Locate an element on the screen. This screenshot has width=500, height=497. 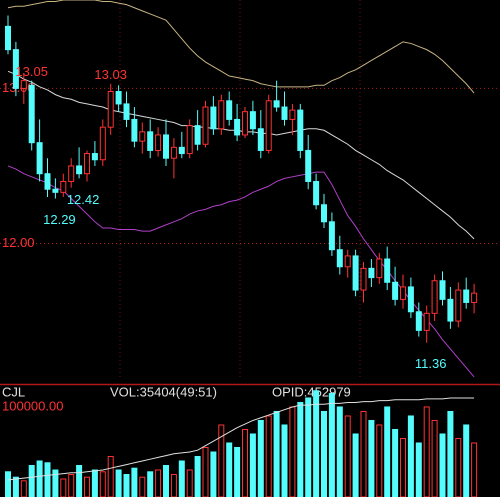
y2-tick-label: 100000.00 is located at coordinates (32, 405).